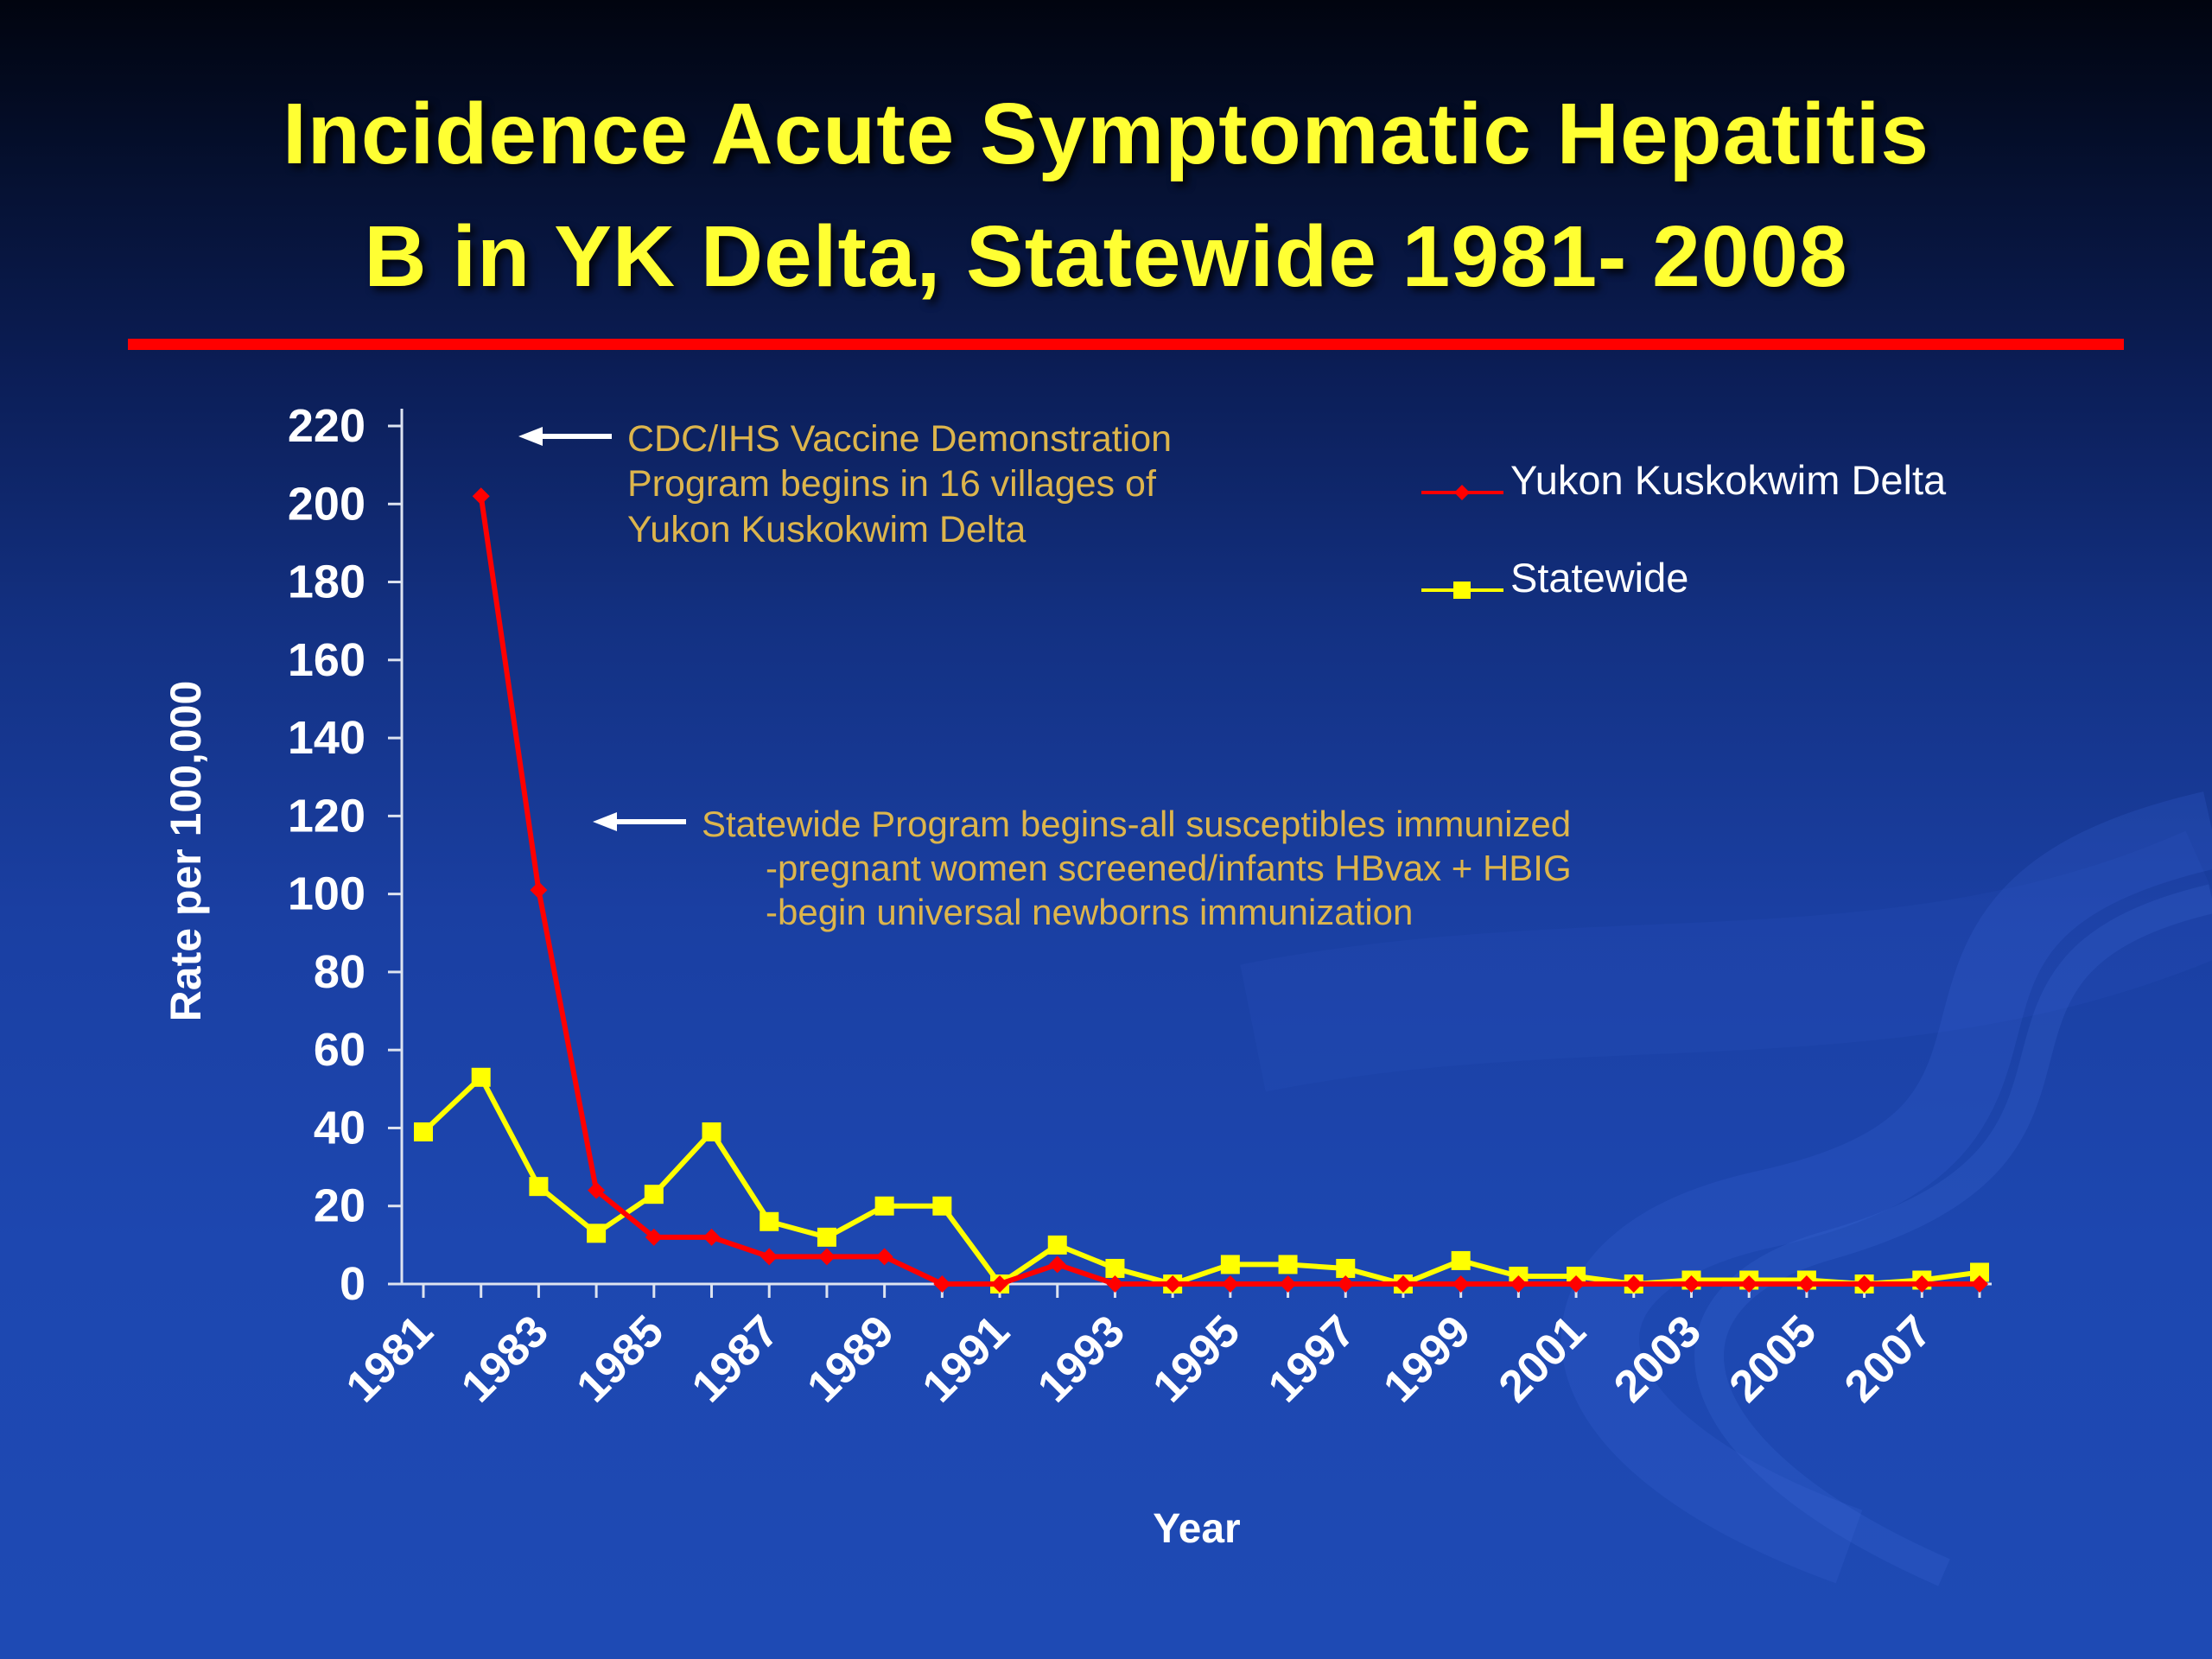  I want to click on annotation-line: -begin universal newborns immunization, so click(1090, 913).